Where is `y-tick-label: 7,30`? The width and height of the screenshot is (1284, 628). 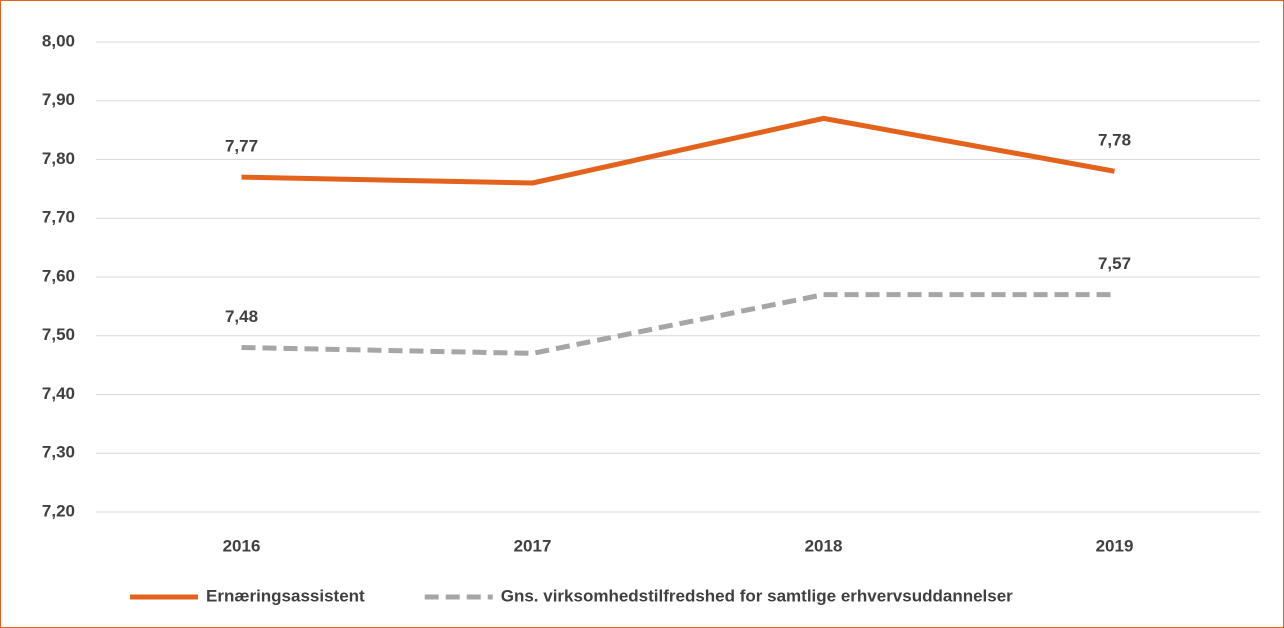 y-tick-label: 7,30 is located at coordinates (58, 452).